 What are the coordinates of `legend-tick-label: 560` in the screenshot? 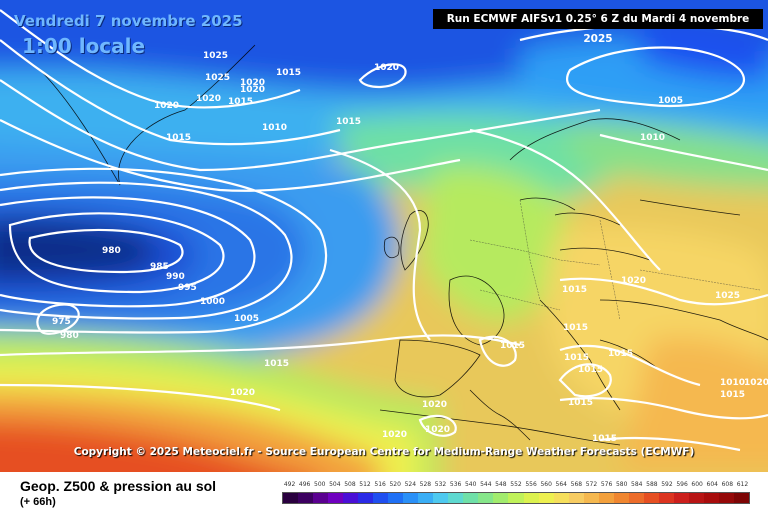 It's located at (546, 484).